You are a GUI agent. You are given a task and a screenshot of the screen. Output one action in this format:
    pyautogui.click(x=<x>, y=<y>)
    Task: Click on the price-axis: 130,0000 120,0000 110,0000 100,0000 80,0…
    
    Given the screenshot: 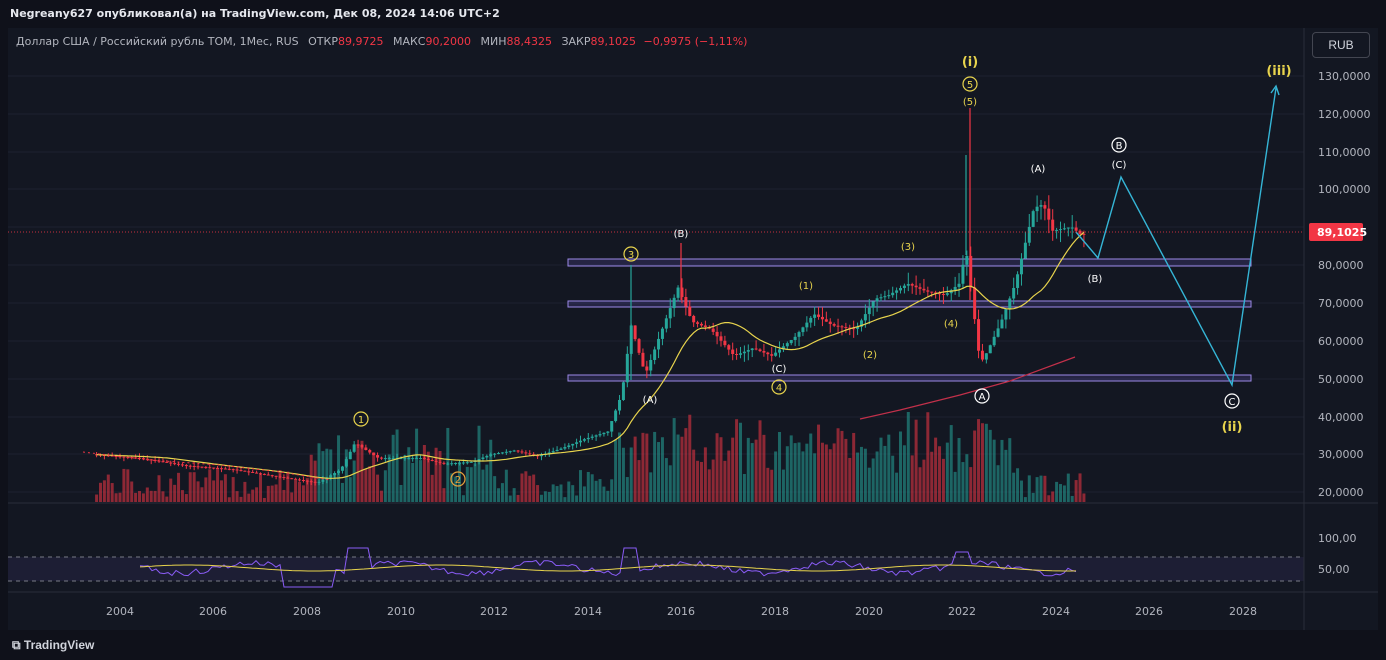 What is the action you would take?
    pyautogui.click(x=1340, y=284)
    